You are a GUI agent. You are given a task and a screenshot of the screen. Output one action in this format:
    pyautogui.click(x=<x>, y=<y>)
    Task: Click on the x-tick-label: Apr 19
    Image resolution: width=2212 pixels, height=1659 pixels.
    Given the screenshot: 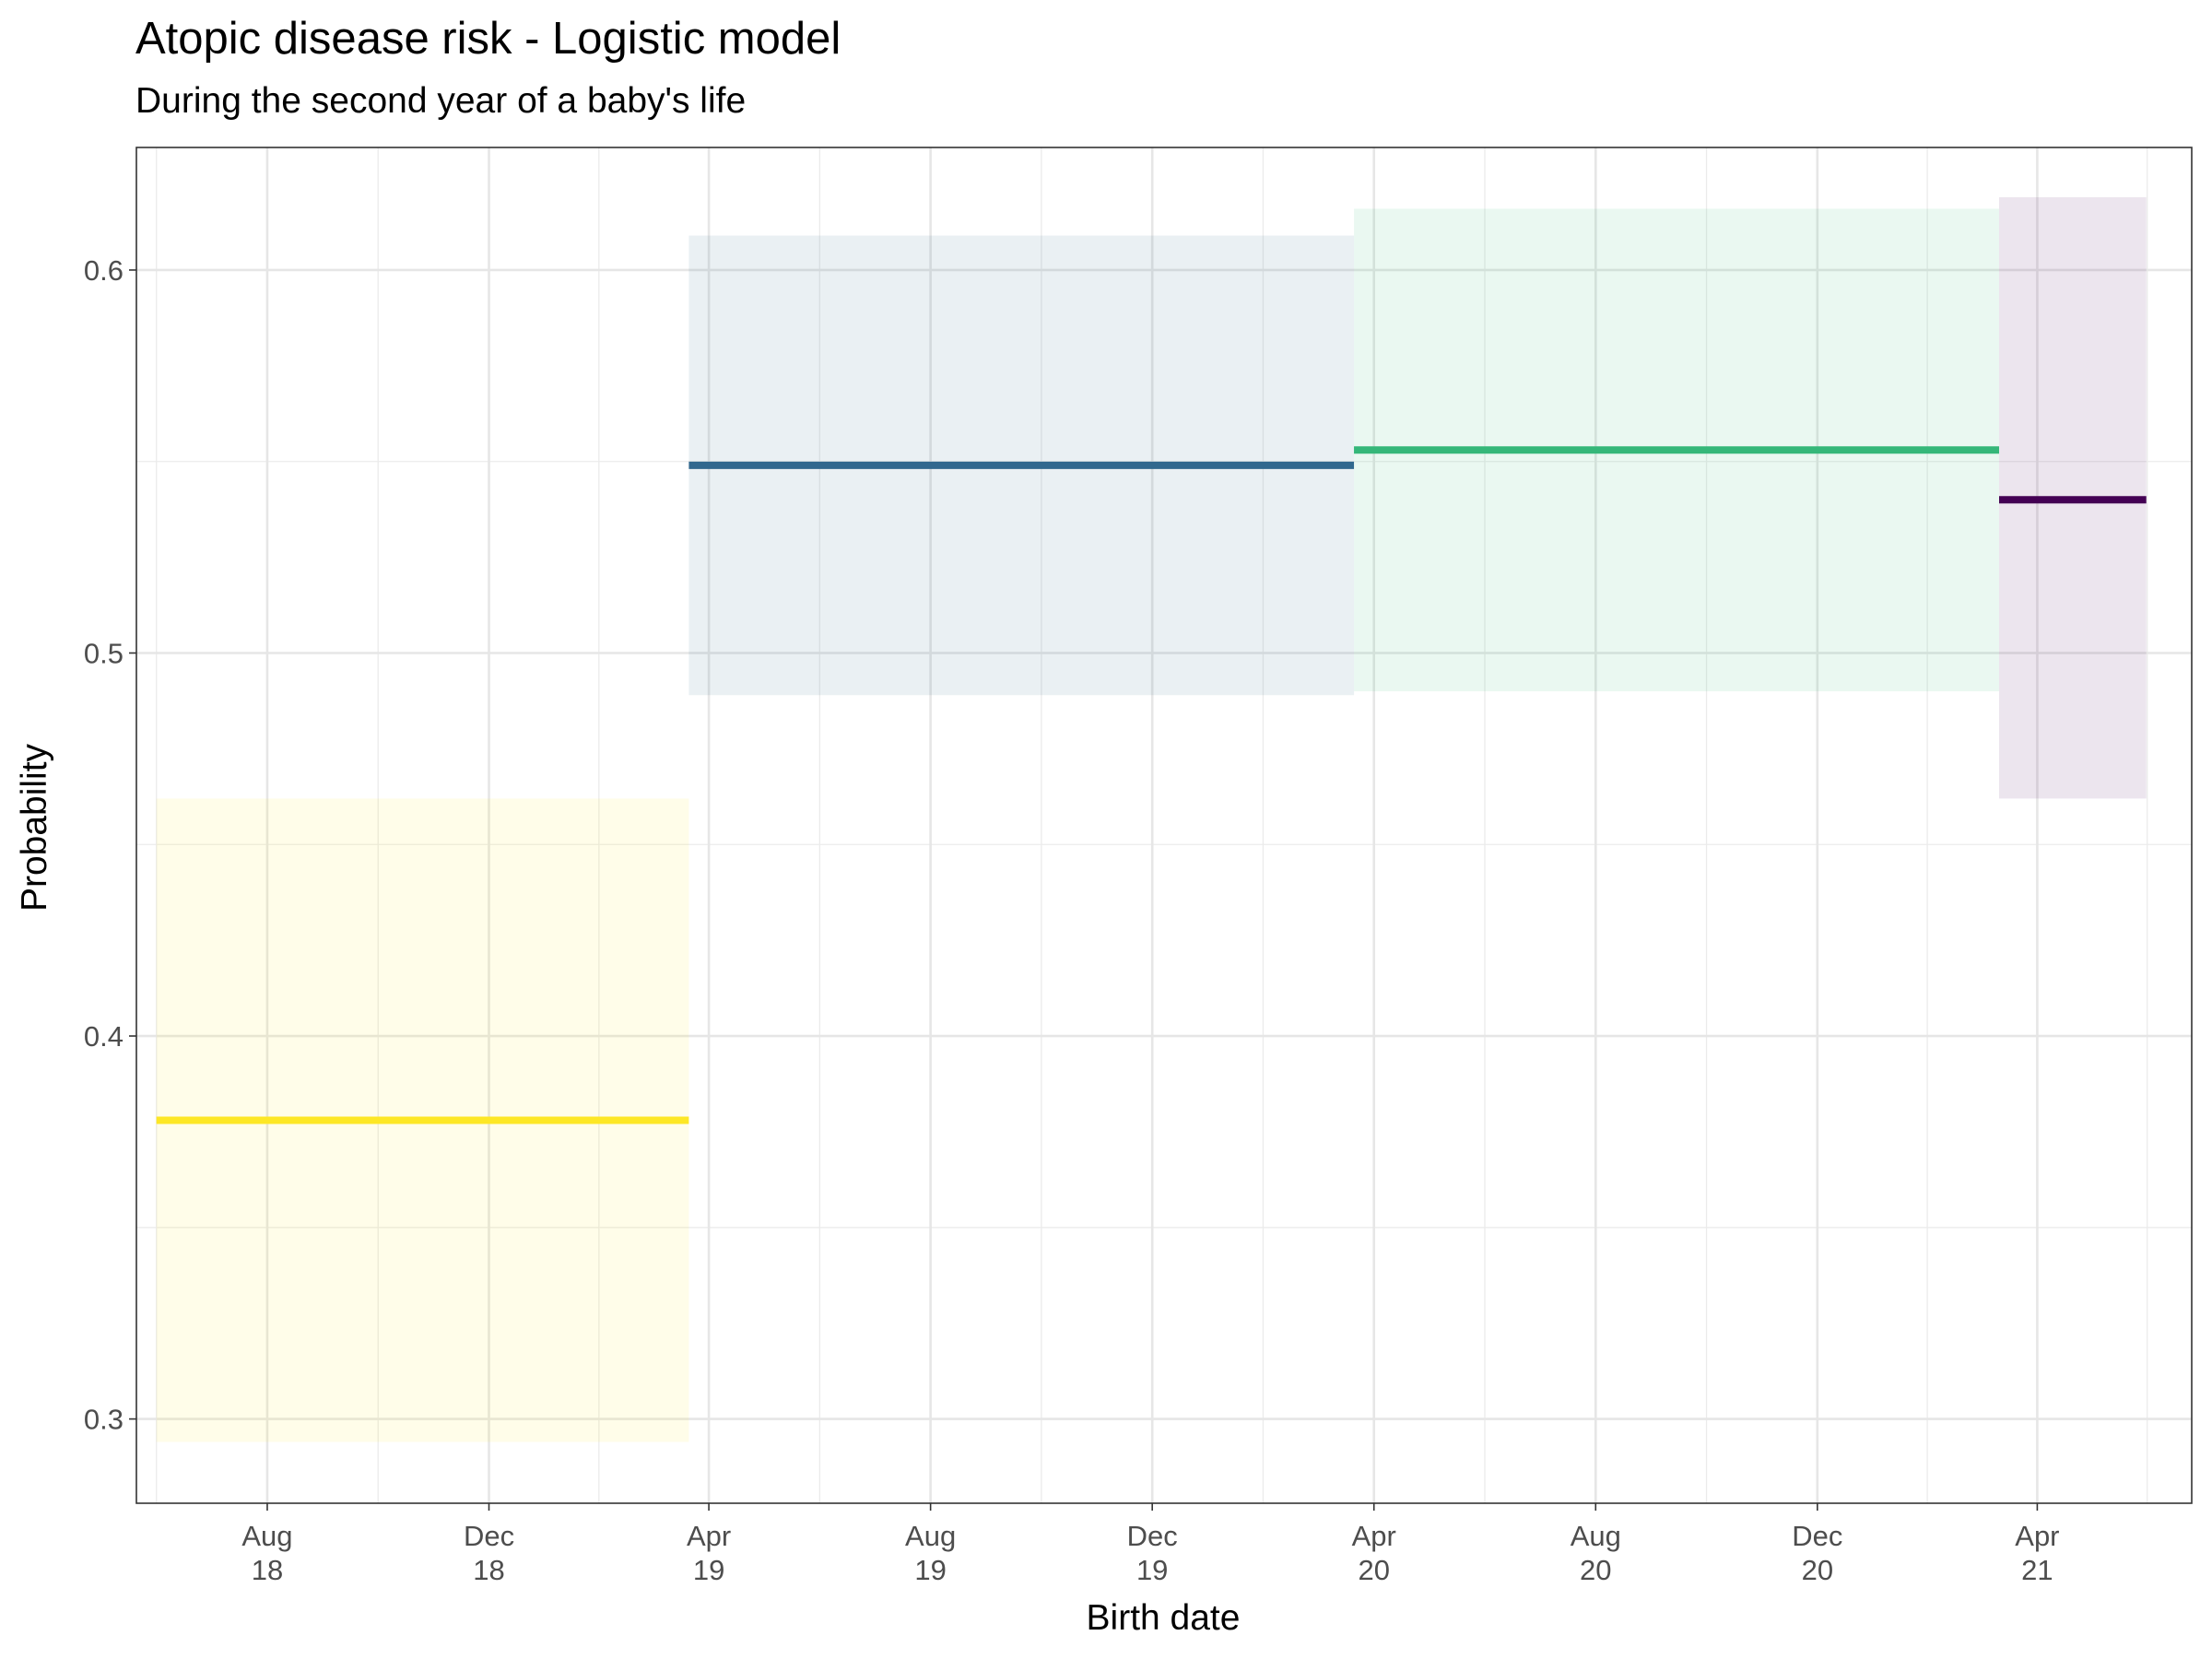 What is the action you would take?
    pyautogui.click(x=709, y=1553)
    